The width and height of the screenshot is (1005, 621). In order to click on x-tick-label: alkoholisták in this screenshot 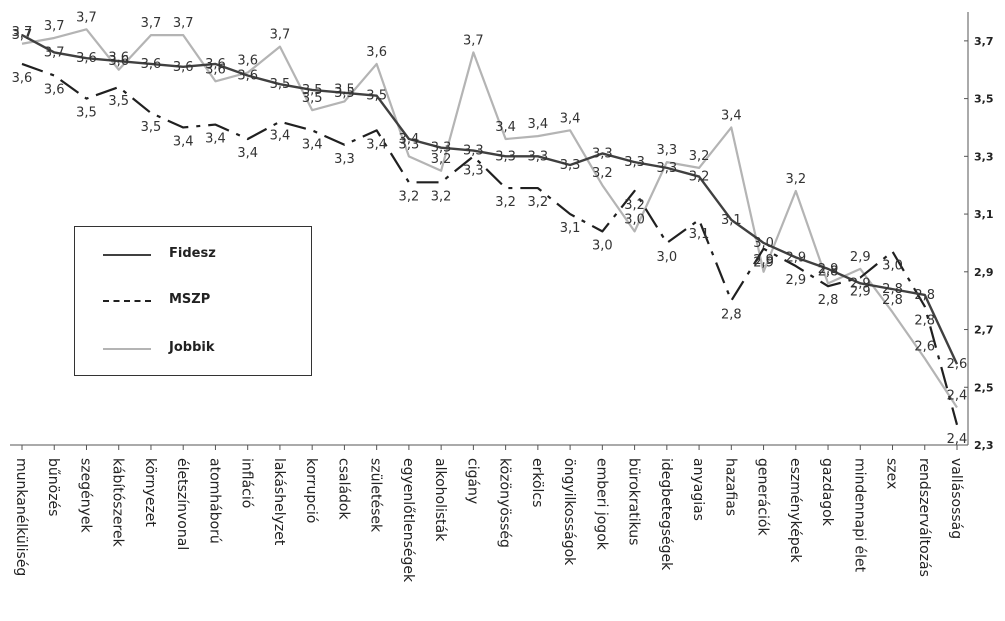, I will do `click(440, 500)`.